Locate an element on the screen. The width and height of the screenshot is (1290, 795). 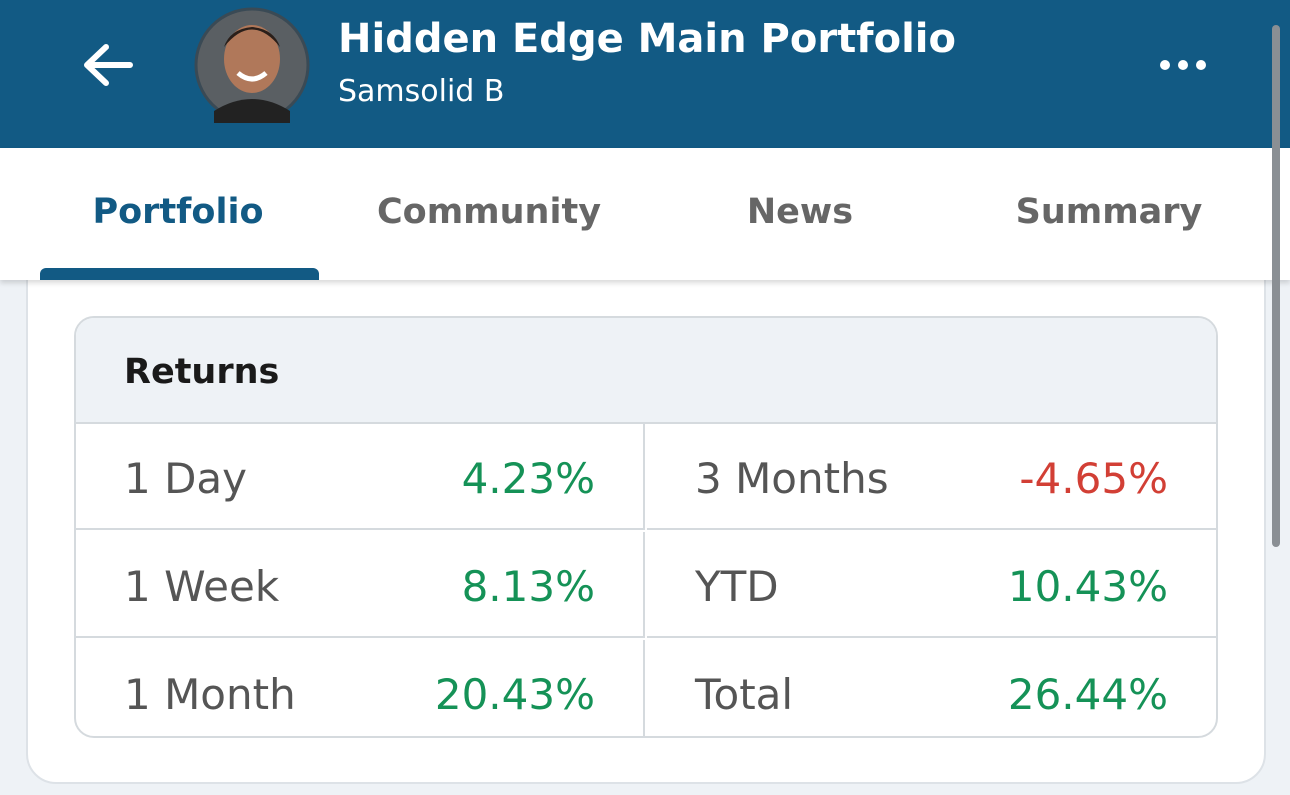
return-cell: YTD 10.43% is located at coordinates (931, 585).